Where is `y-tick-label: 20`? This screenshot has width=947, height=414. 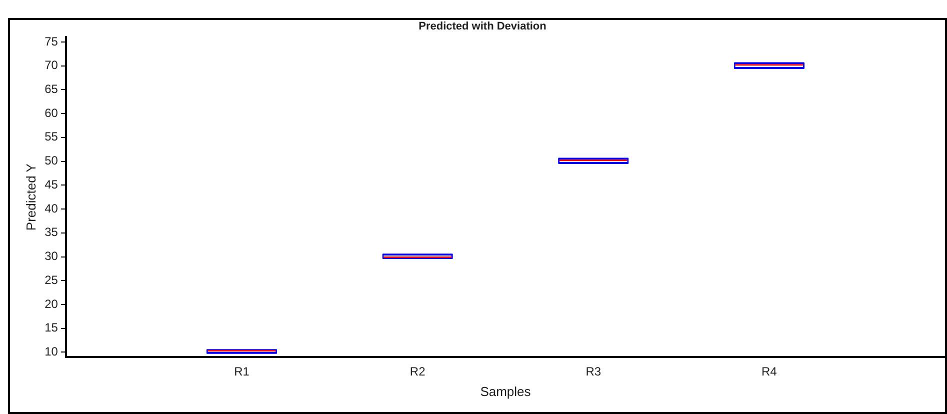
y-tick-label: 20 is located at coordinates (51, 303).